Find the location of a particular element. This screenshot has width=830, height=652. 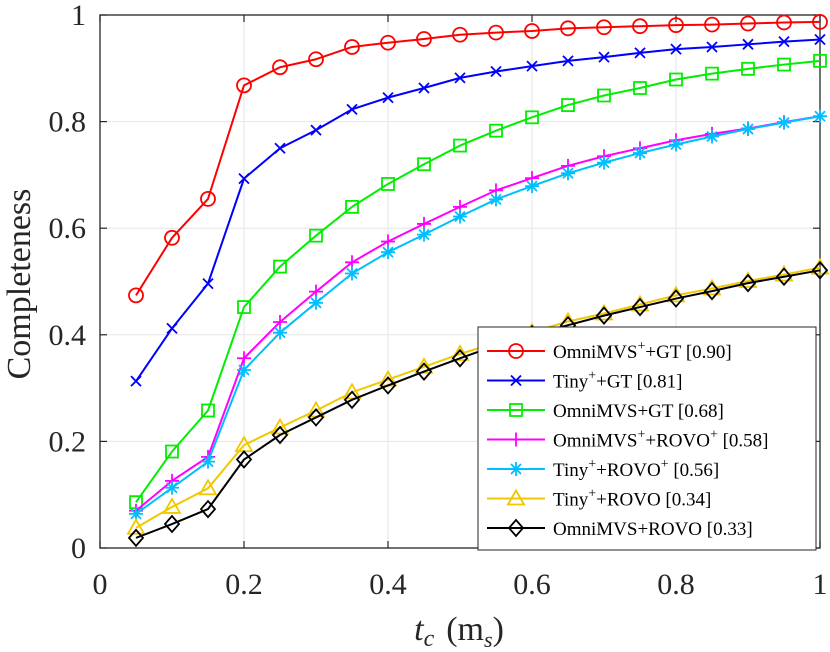

legend-label: OmniMVS++ROVO+ [0.58] is located at coordinates (661, 440).